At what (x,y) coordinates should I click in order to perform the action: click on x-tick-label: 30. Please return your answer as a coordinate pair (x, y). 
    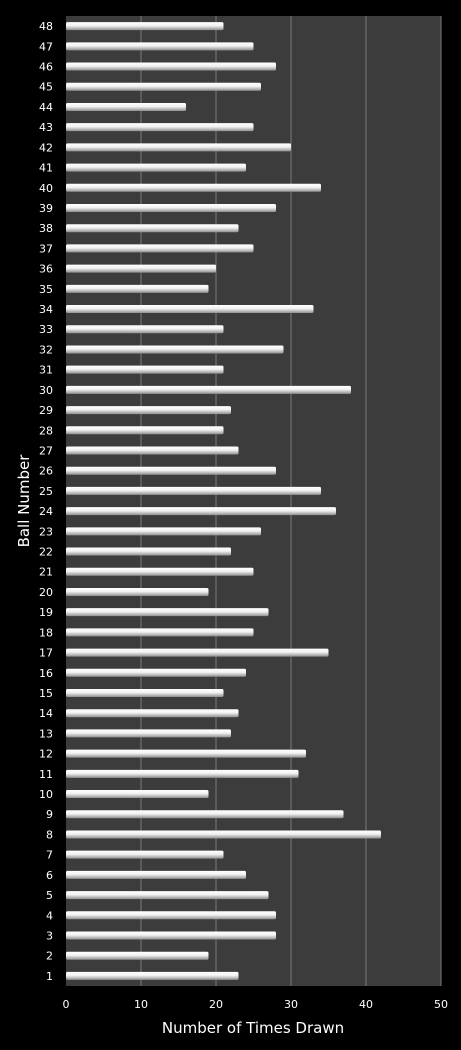
    Looking at the image, I should click on (291, 1004).